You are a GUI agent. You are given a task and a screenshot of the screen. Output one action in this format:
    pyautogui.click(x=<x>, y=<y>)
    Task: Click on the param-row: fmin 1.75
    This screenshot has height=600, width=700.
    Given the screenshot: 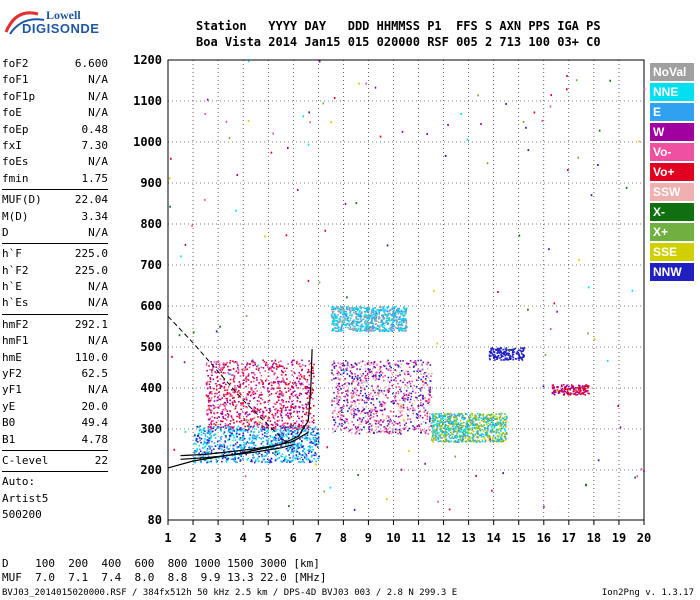 What is the action you would take?
    pyautogui.click(x=55, y=179)
    